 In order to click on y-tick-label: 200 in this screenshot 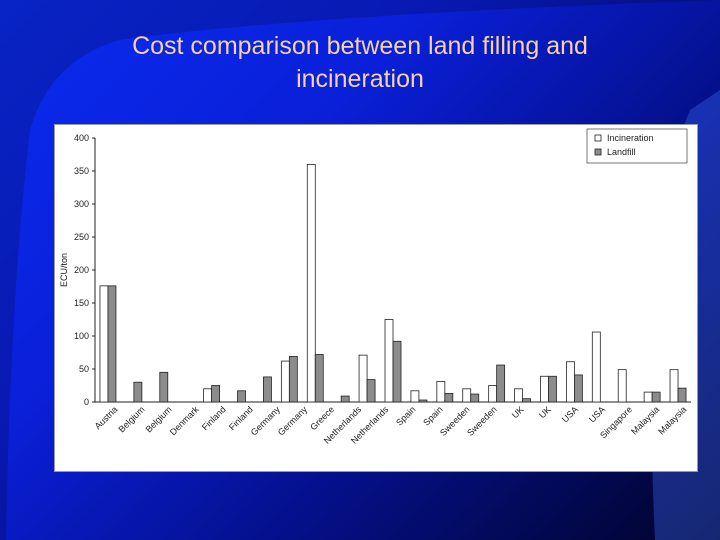, I will do `click(81, 270)`.